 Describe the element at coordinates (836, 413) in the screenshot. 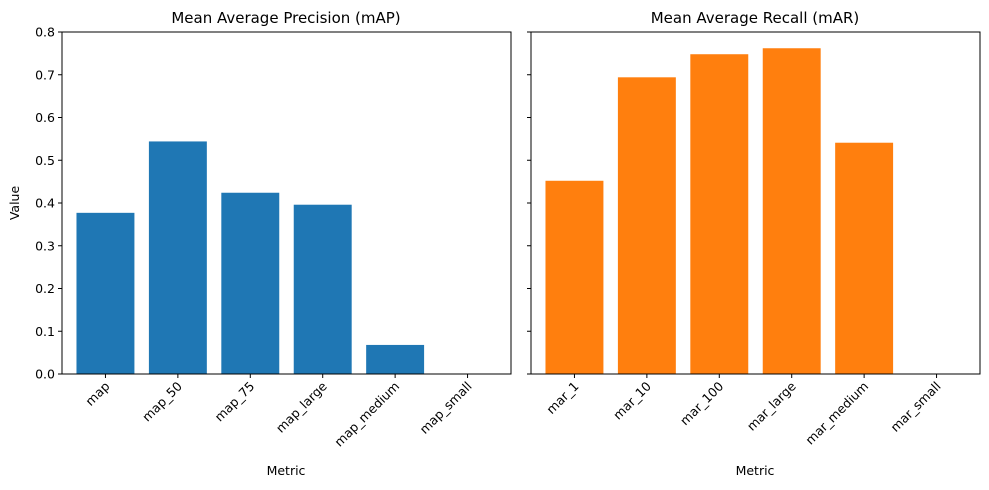

I see `mar-x-tick-label: mar_medium` at that location.